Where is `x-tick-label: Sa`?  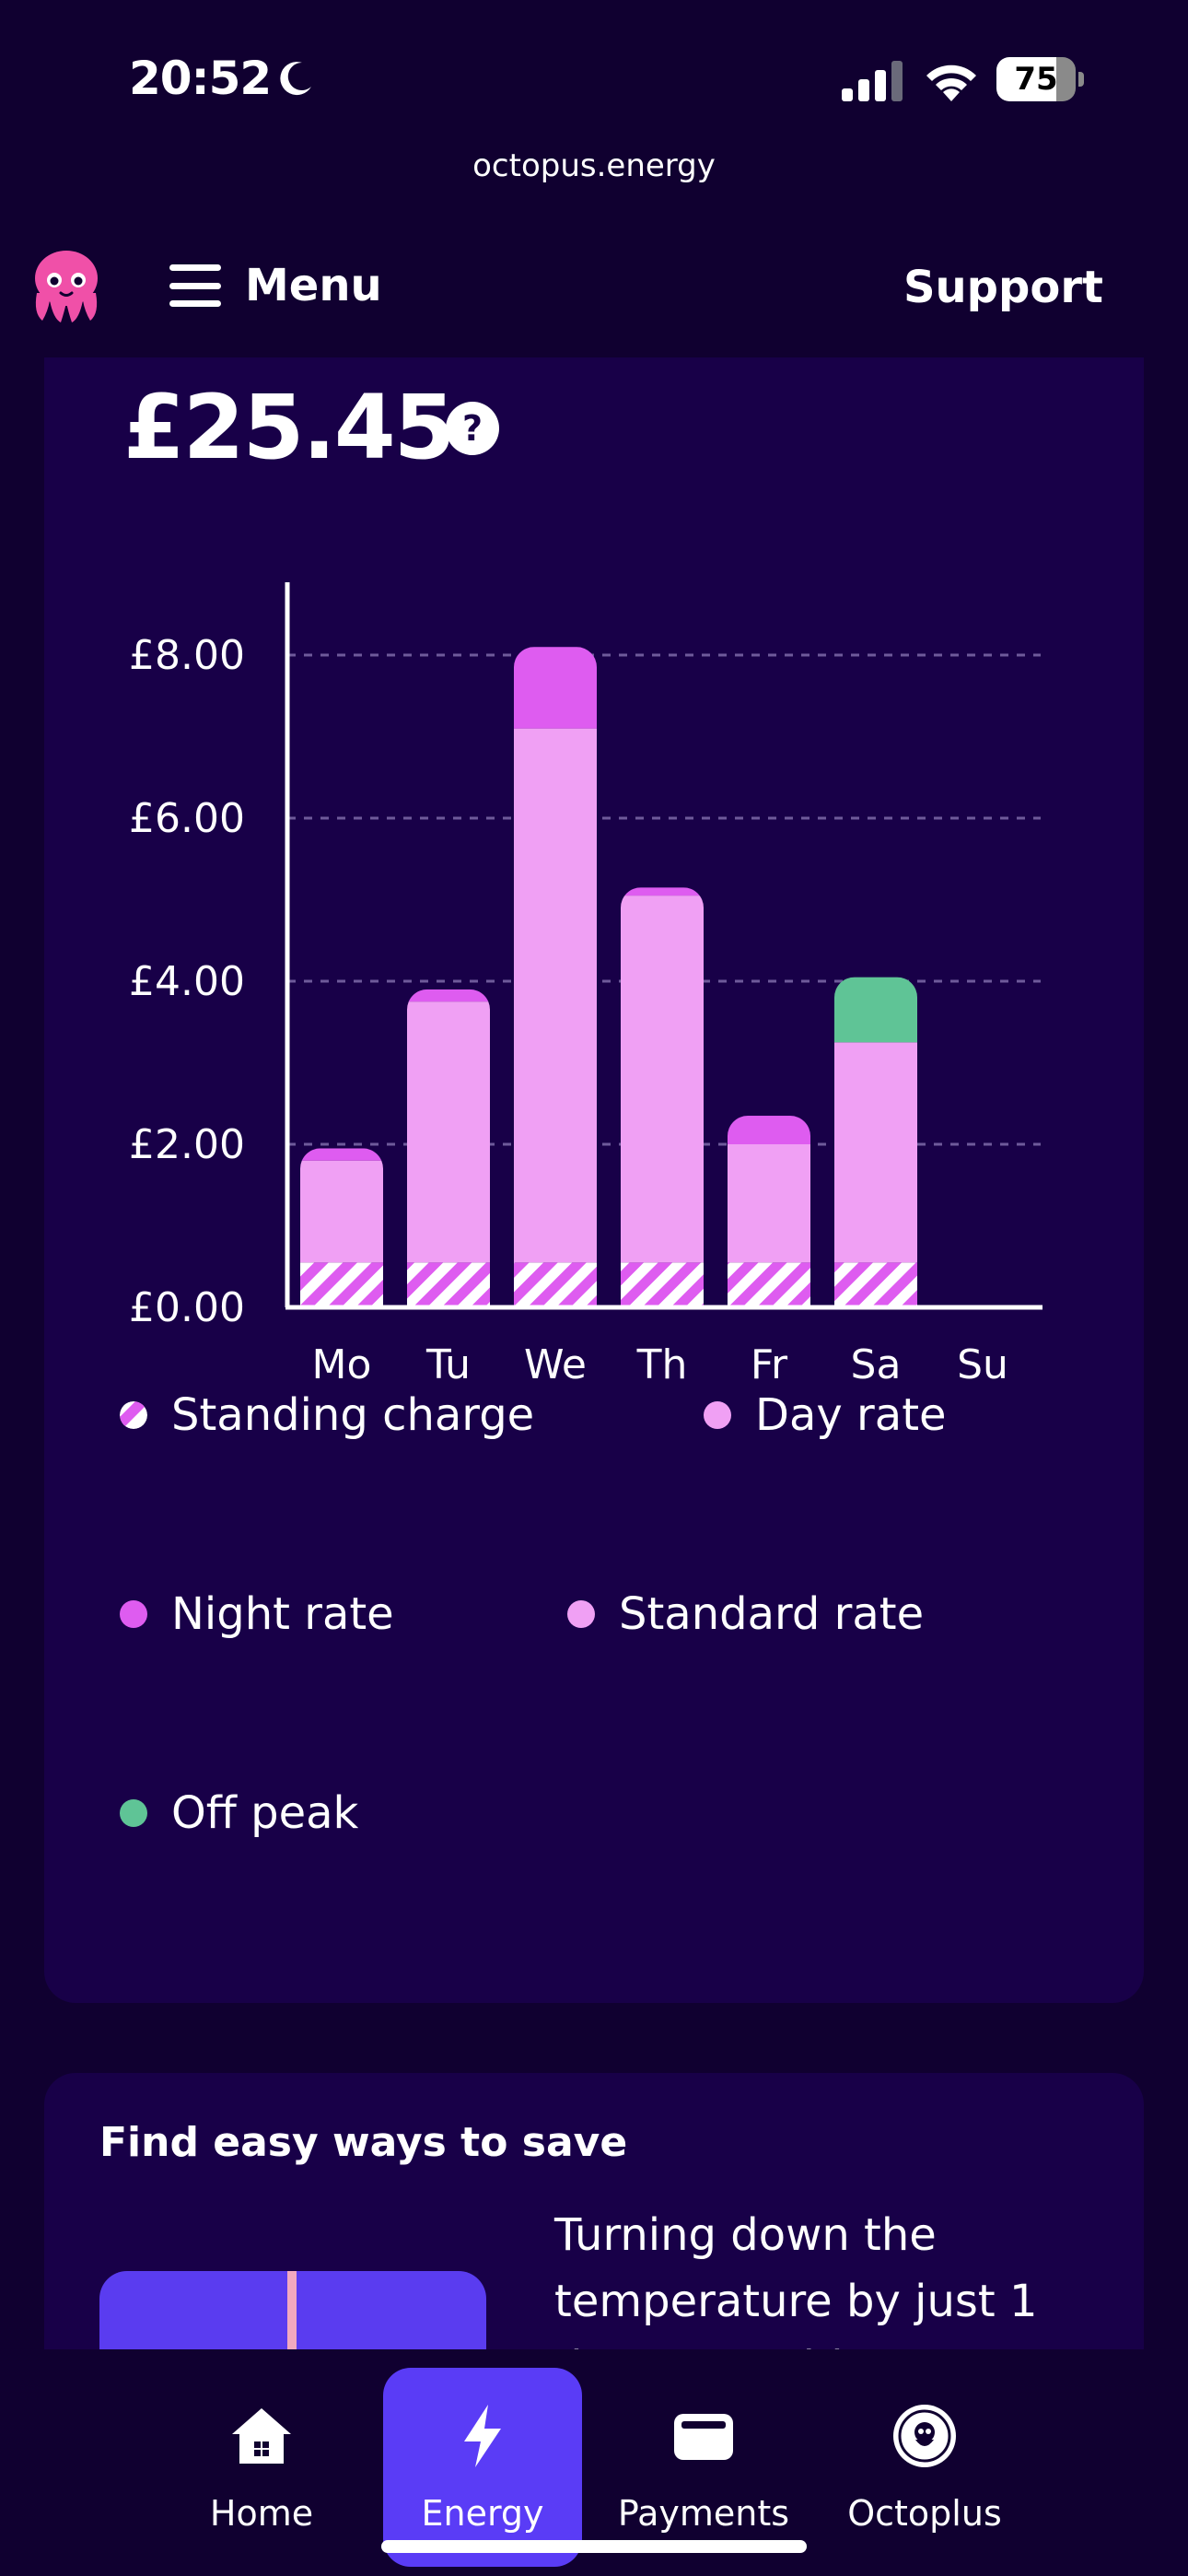
x-tick-label: Sa is located at coordinates (876, 1364).